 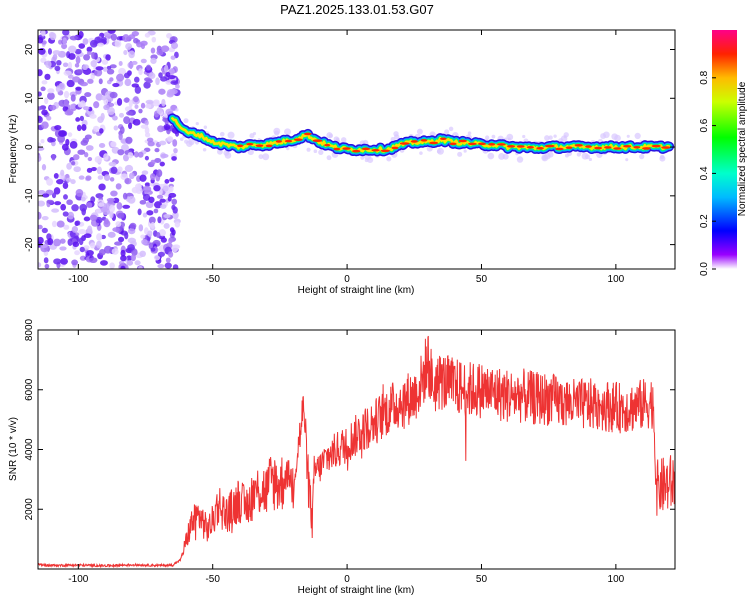 What do you see at coordinates (109, 149) in the screenshot?
I see `spectrogram-dots` at bounding box center [109, 149].